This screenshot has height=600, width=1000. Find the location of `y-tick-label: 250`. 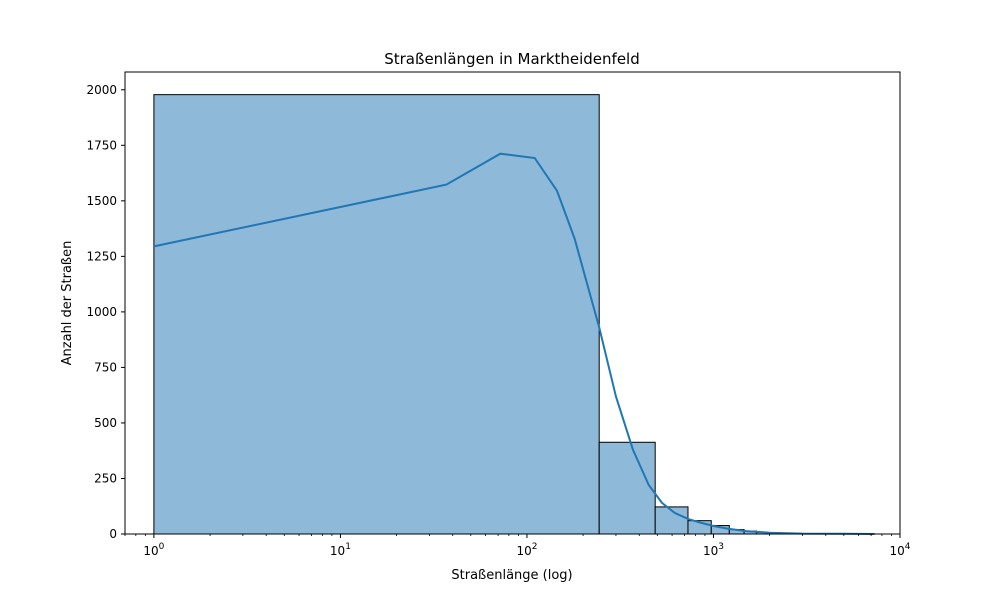

y-tick-label: 250 is located at coordinates (105, 478).